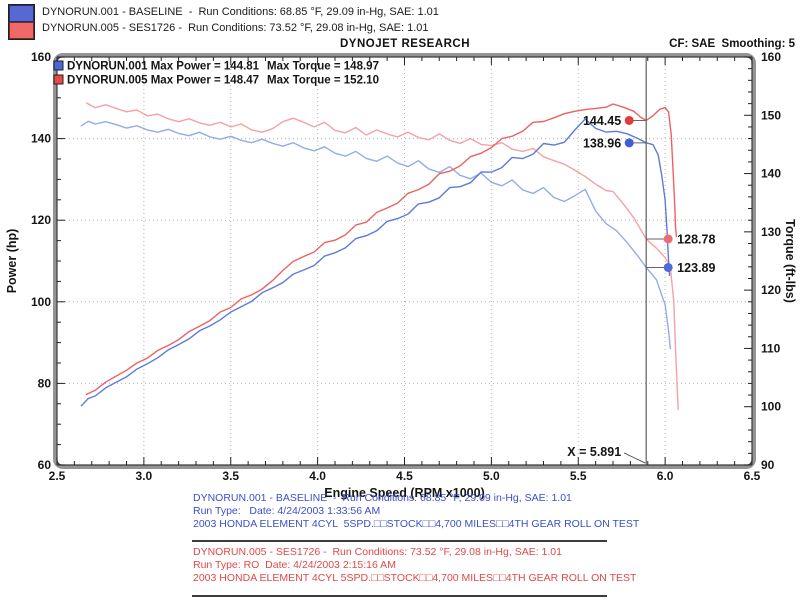 The width and height of the screenshot is (800, 600). What do you see at coordinates (323, 81) in the screenshot?
I see `inplot-legend-torque: Max Torque = 152.10` at bounding box center [323, 81].